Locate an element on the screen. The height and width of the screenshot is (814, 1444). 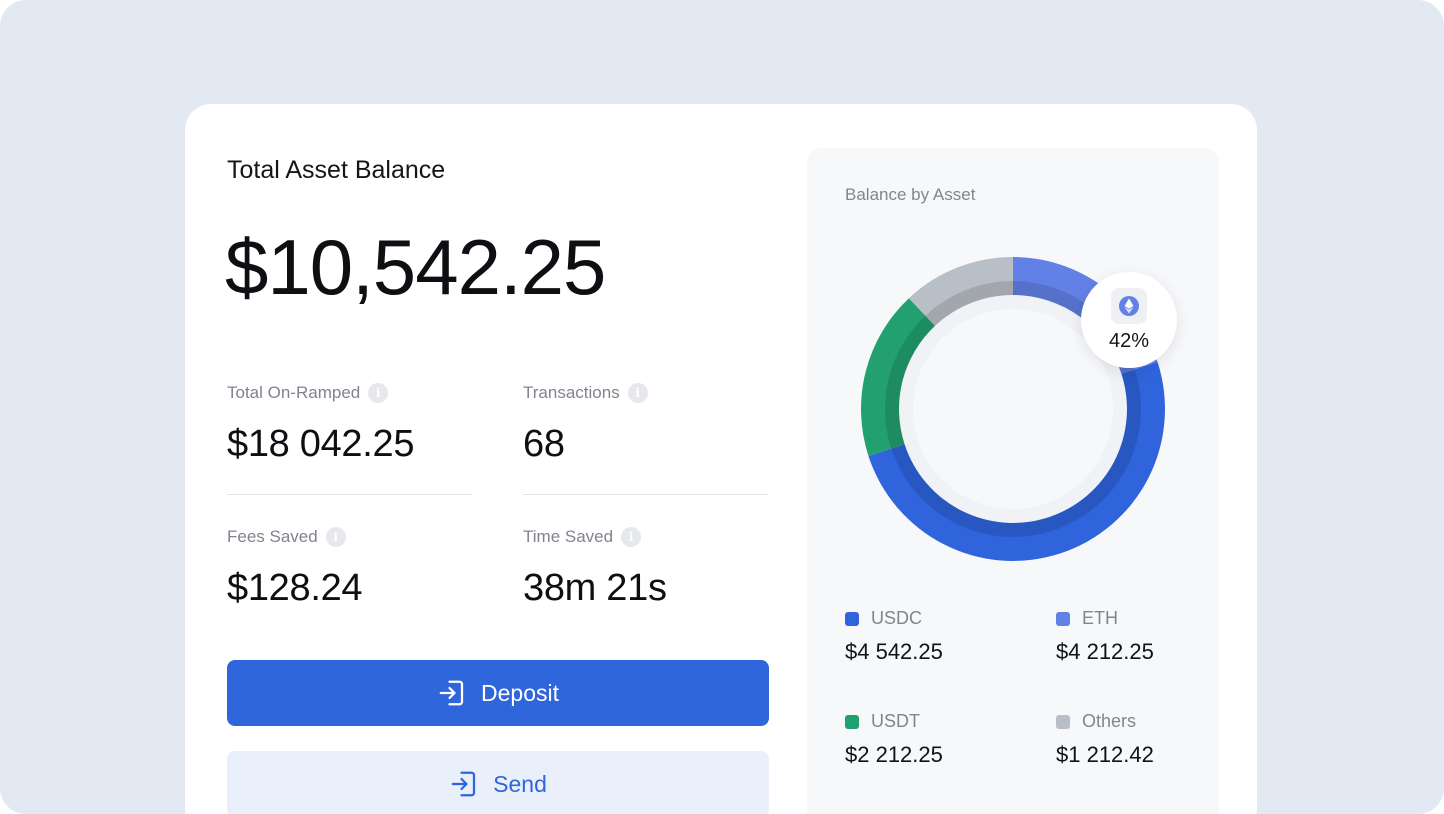
donut-segment-shade-usdt is located at coordinates (910, 382).